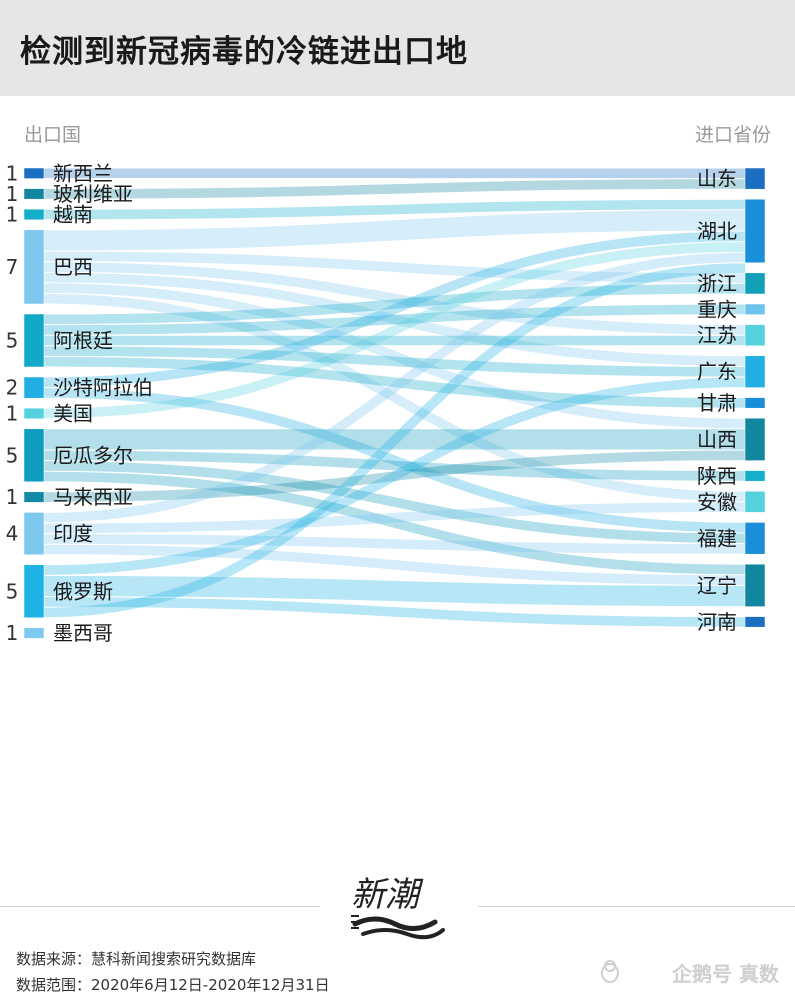 Image resolution: width=795 pixels, height=1000 pixels. Describe the element at coordinates (12, 388) in the screenshot. I see `source-count-5: 2` at that location.